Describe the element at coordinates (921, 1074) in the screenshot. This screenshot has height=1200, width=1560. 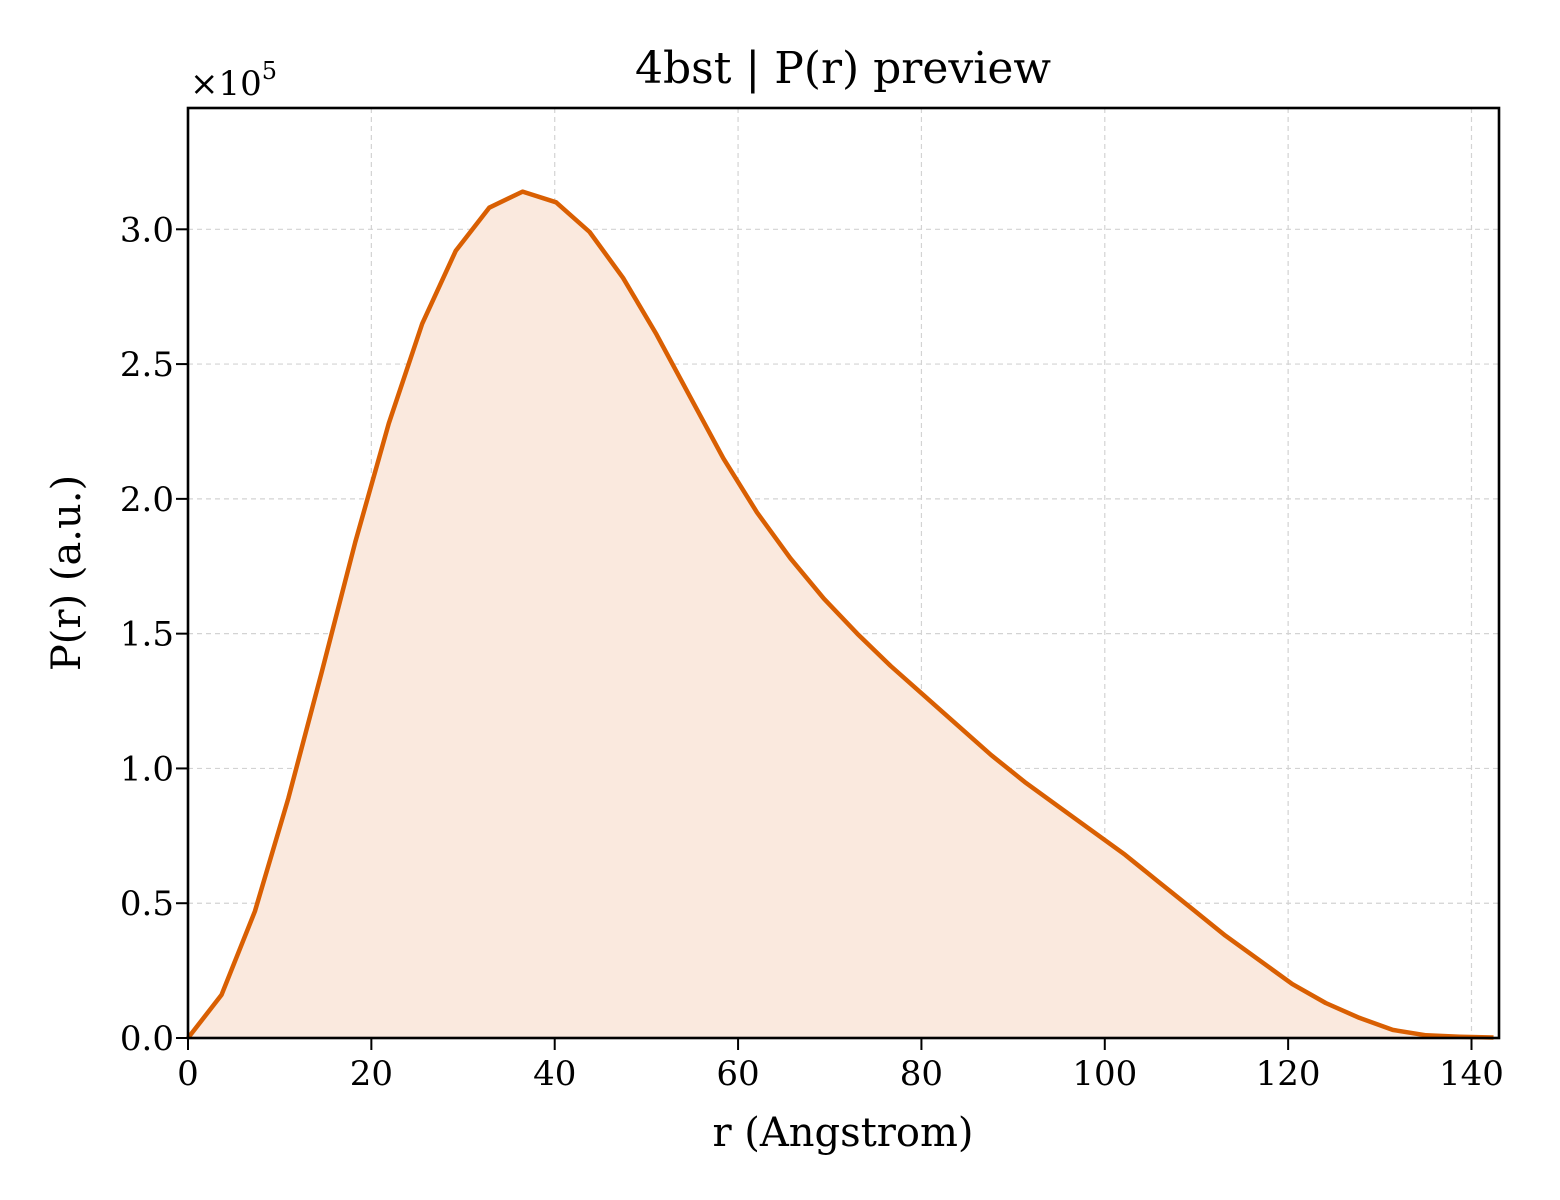
I see `x-tick-label: 80` at that location.